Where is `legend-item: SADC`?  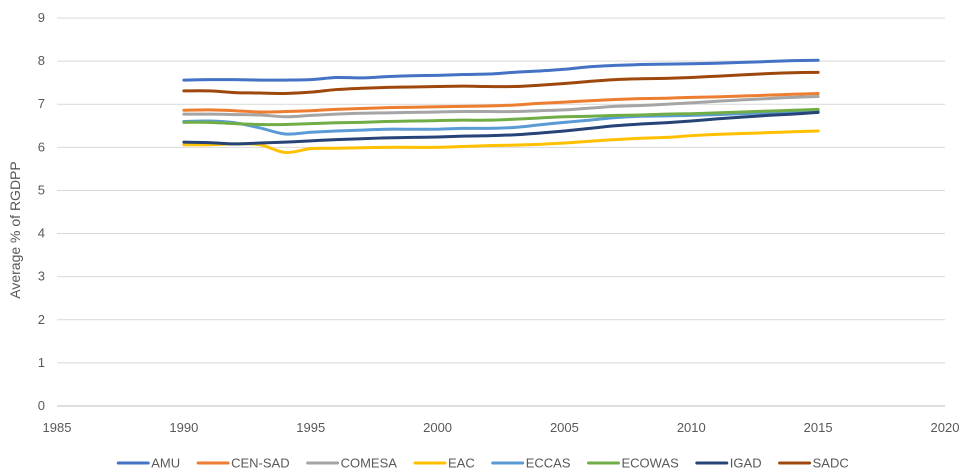
legend-item: SADC is located at coordinates (813, 463).